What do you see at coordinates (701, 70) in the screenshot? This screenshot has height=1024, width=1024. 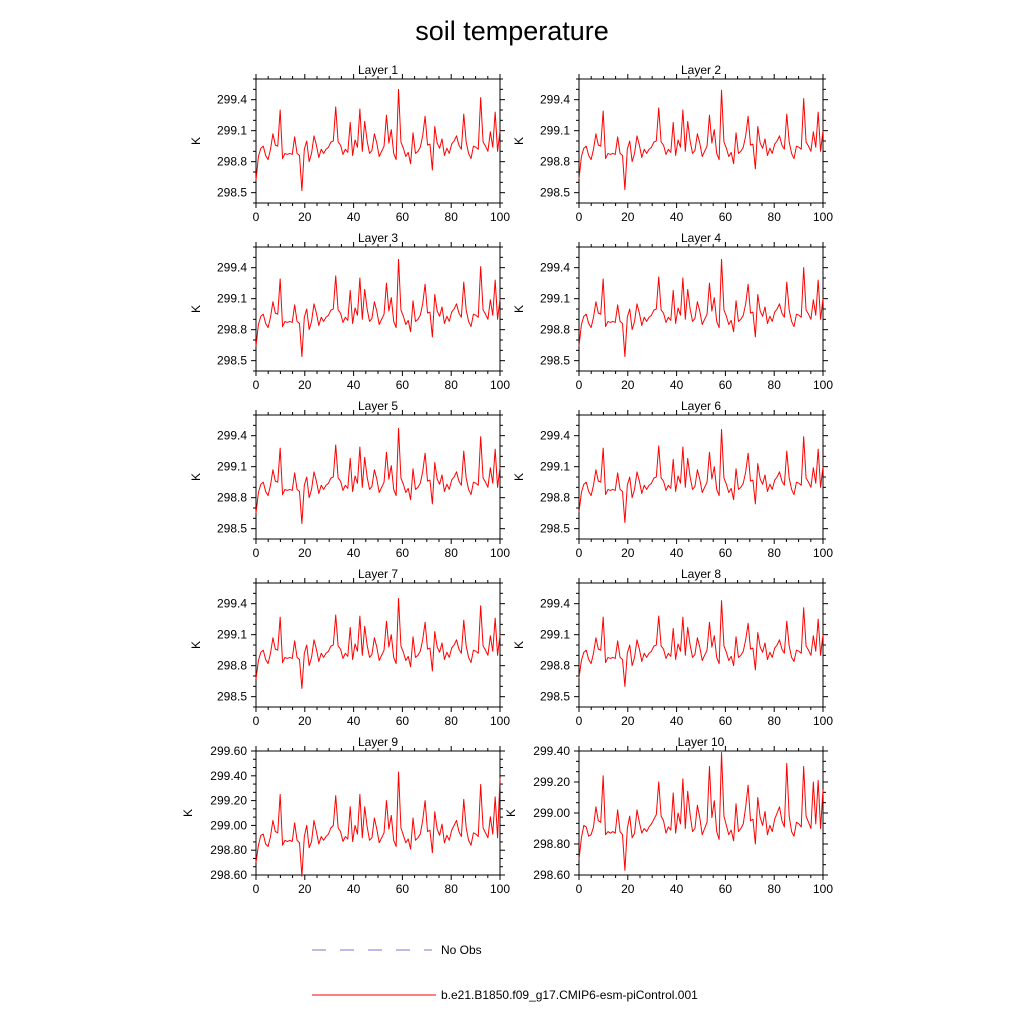 I see `panel-title: Layer 2` at bounding box center [701, 70].